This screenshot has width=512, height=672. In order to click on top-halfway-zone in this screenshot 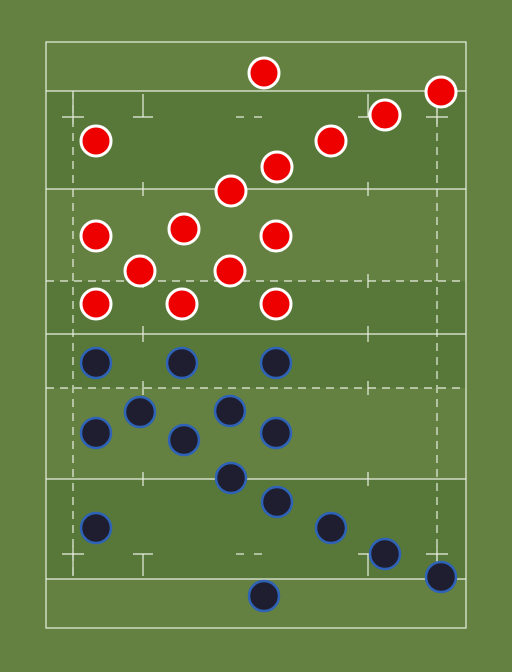, I will do `click(256, 307)`.